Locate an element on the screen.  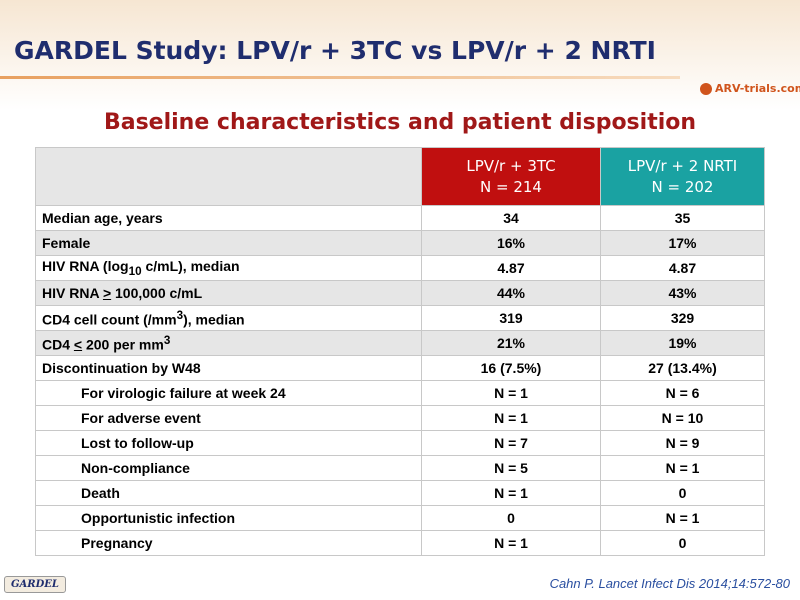
title-rule is located at coordinates (340, 77).